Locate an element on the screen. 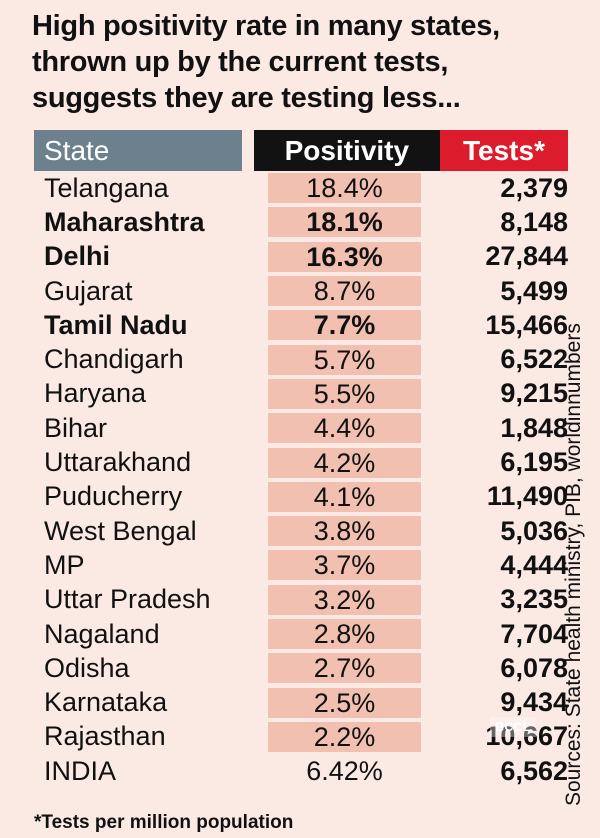 This screenshot has width=600, height=838. header-positivity: Positivity is located at coordinates (346, 150).